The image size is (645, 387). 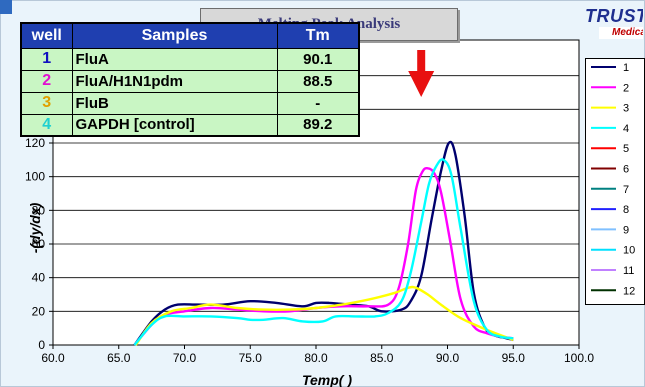 I want to click on y-axis-label: -(dy/dx), so click(x=35, y=227).